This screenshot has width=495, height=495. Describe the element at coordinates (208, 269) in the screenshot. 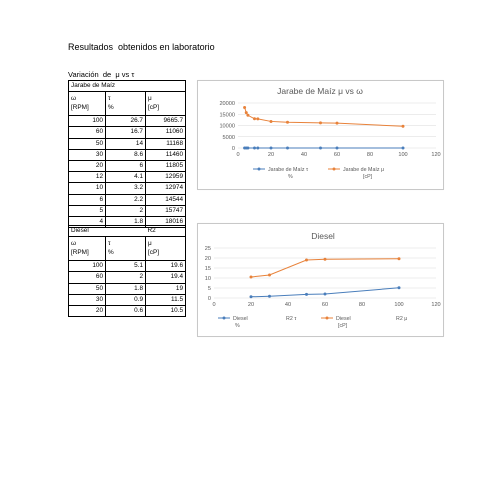

I see `y-tick-label: 15` at that location.